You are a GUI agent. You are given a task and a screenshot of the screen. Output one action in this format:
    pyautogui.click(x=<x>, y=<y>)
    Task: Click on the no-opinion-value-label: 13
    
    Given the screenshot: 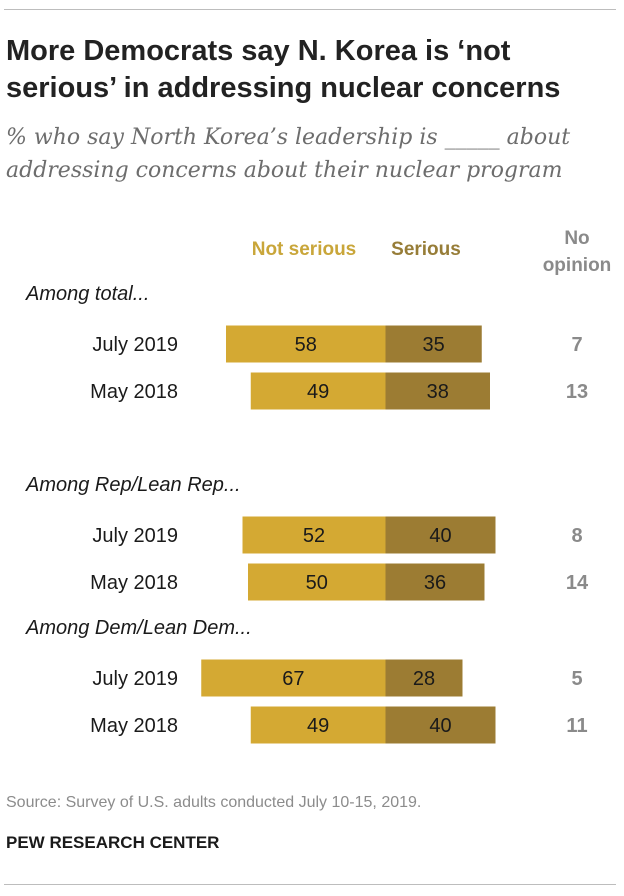 What is the action you would take?
    pyautogui.click(x=577, y=392)
    